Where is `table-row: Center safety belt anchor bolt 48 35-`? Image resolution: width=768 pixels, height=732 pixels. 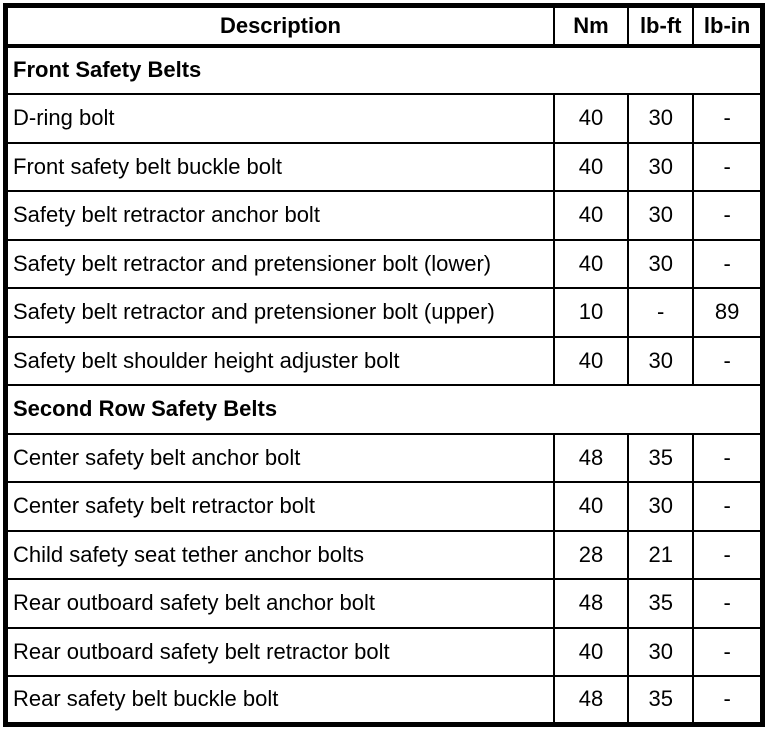
table-row: Center safety belt anchor bolt 48 35- is located at coordinates (384, 457).